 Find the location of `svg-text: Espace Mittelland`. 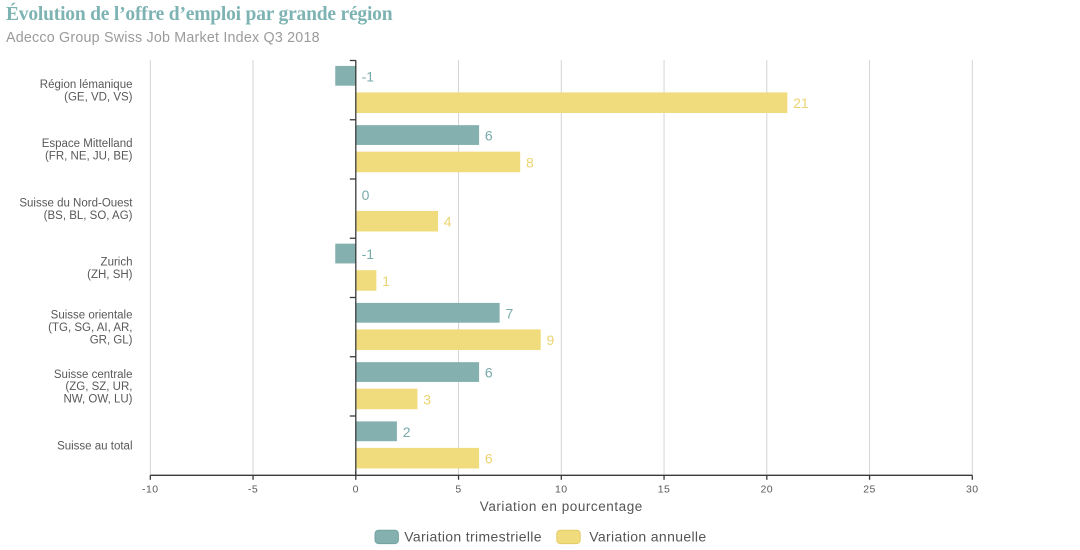

svg-text: Espace Mittelland is located at coordinates (87, 144).